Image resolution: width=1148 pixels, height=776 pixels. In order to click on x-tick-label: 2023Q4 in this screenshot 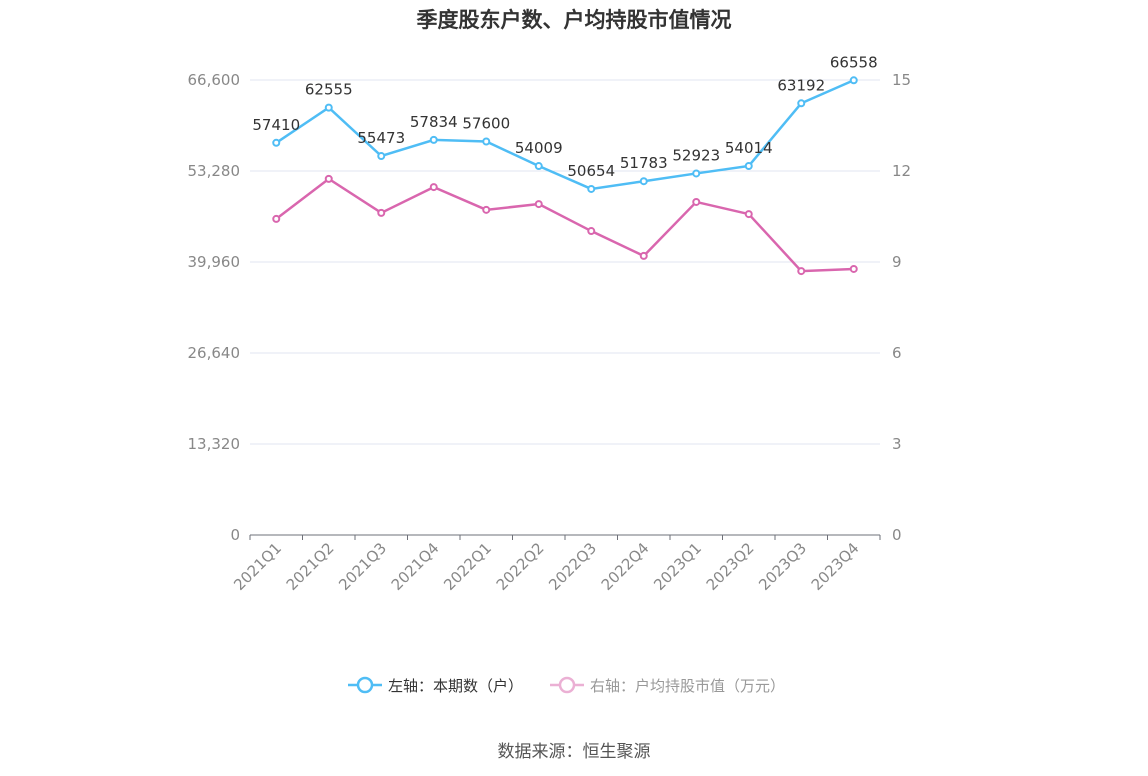, I will do `click(835, 566)`.